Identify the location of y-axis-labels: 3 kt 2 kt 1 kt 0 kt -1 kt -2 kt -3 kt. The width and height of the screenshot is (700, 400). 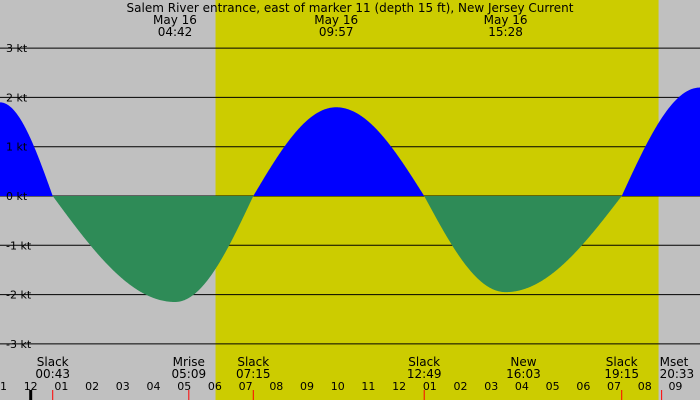
(19, 196).